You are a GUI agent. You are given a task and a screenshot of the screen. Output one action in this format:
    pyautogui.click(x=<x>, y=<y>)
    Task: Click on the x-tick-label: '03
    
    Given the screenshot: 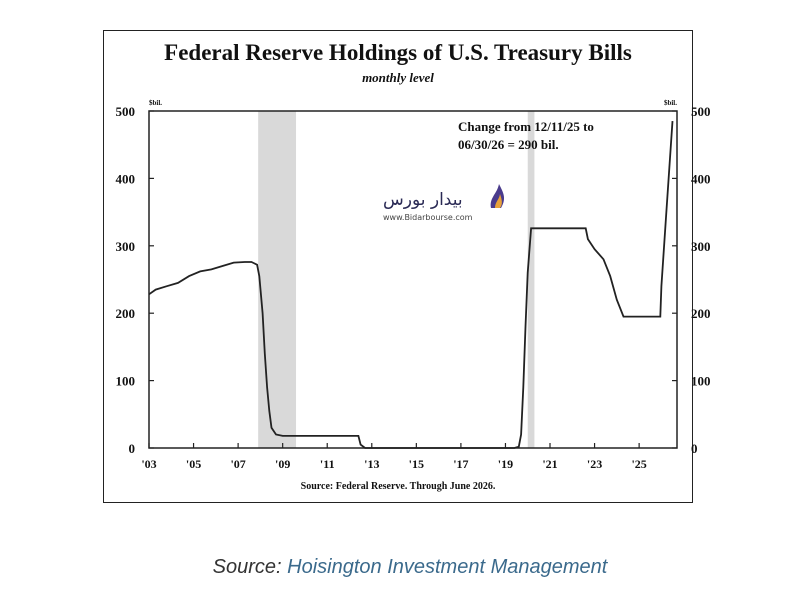 What is the action you would take?
    pyautogui.click(x=148, y=464)
    